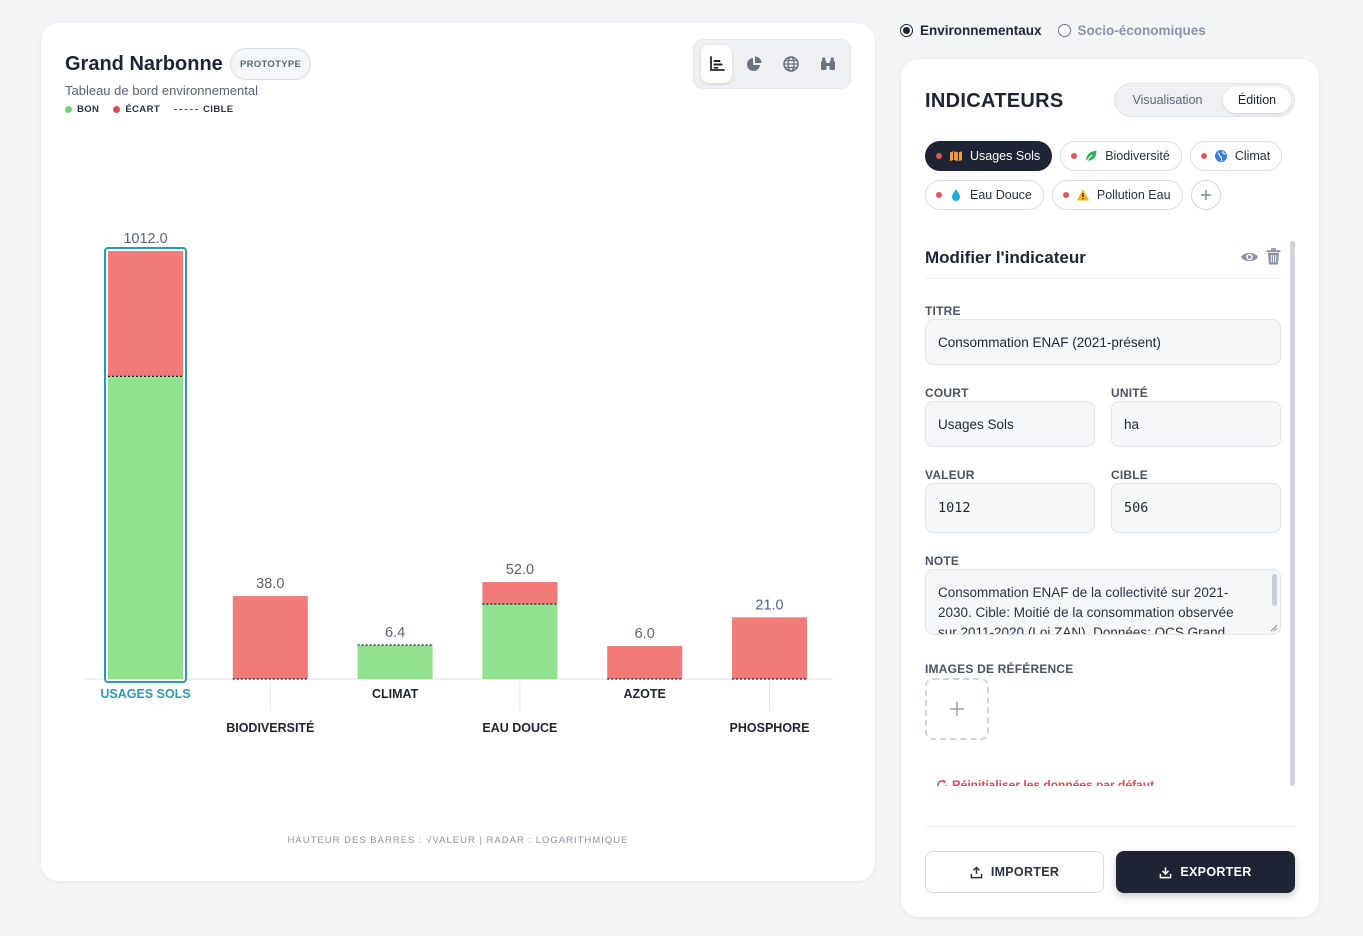 The image size is (1363, 936). I want to click on chip-label: Pollution Eau, so click(1133, 195).